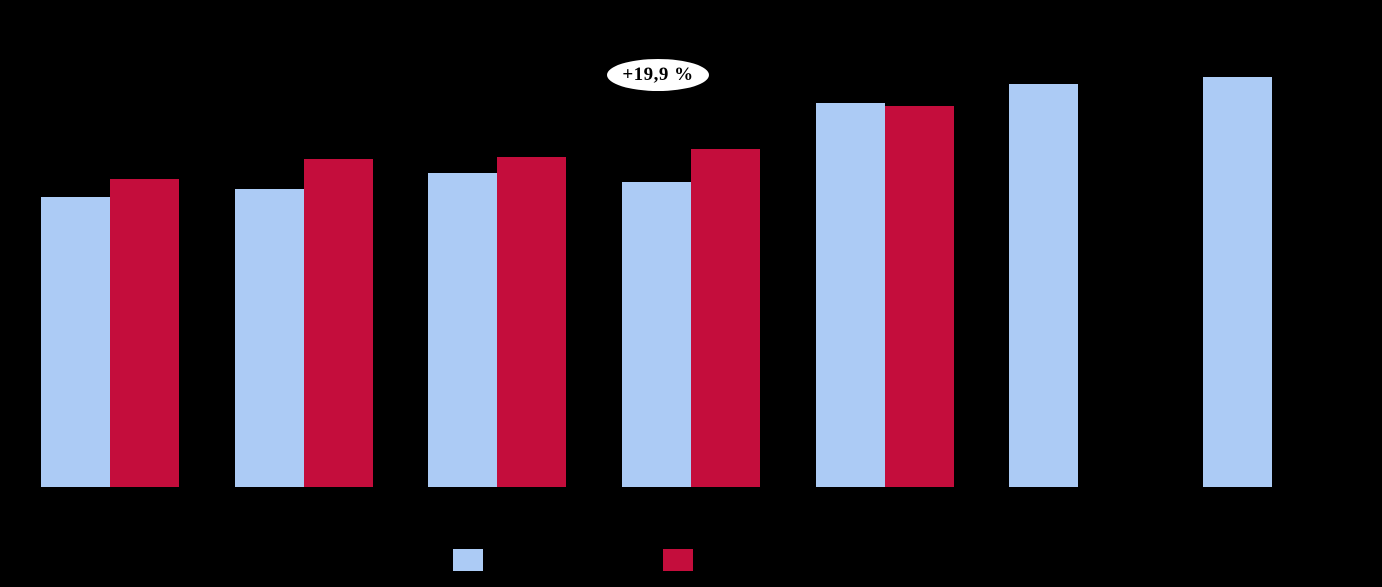 Image resolution: width=1382 pixels, height=587 pixels. I want to click on legend-swatch-red, so click(678, 560).